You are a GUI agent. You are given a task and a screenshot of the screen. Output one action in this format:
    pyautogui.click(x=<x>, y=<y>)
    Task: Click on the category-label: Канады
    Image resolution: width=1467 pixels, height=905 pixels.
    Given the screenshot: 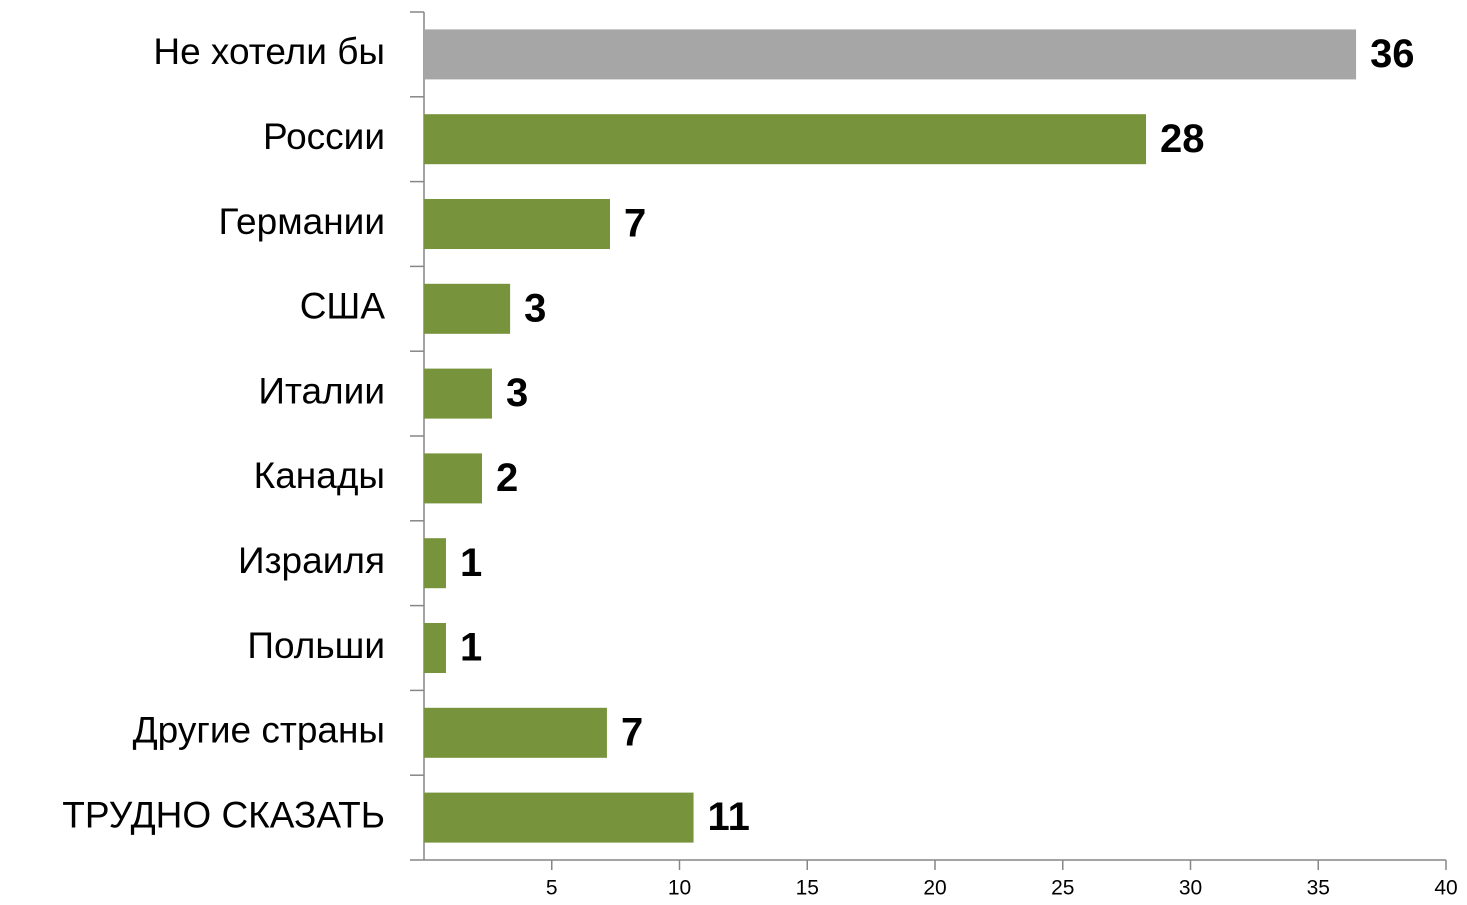 What is the action you would take?
    pyautogui.click(x=319, y=475)
    